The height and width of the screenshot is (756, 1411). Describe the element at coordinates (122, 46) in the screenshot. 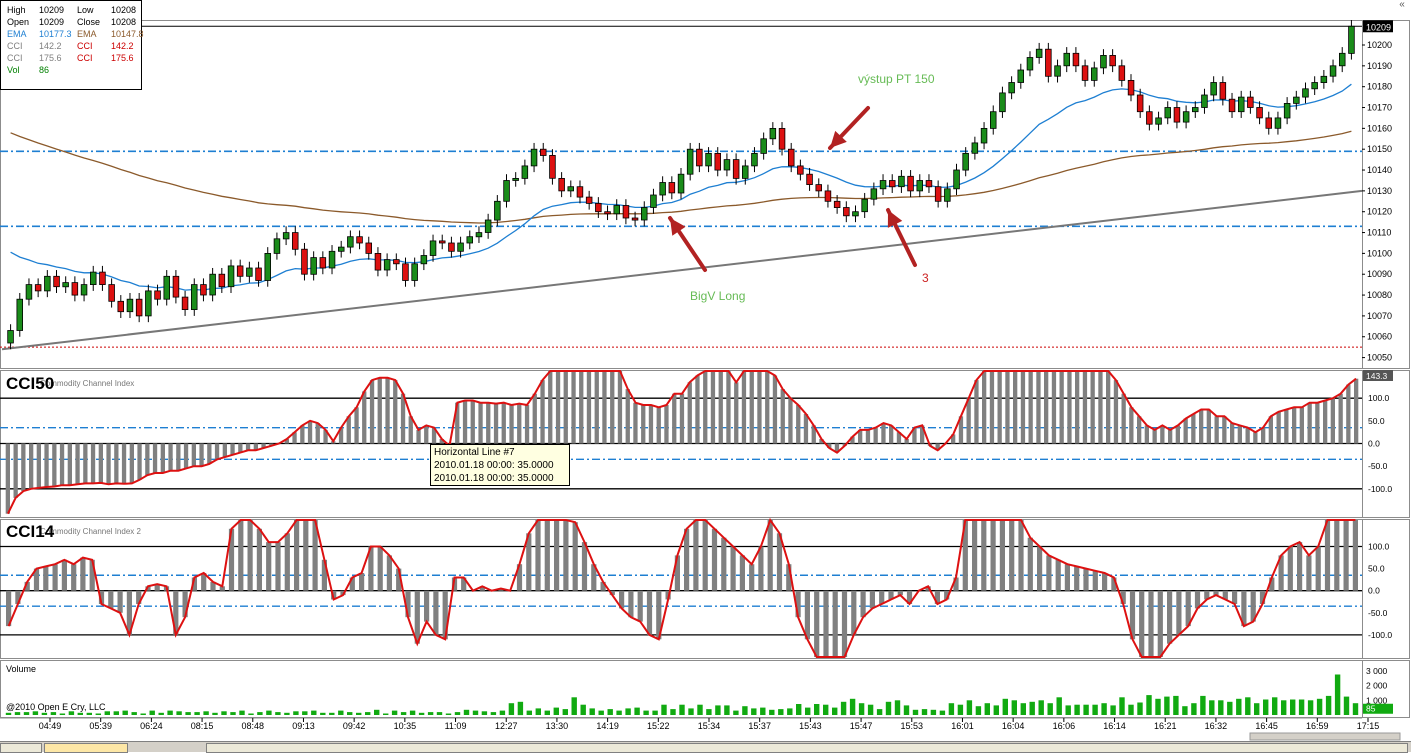

I see `ohlc-value: 142.2` at that location.